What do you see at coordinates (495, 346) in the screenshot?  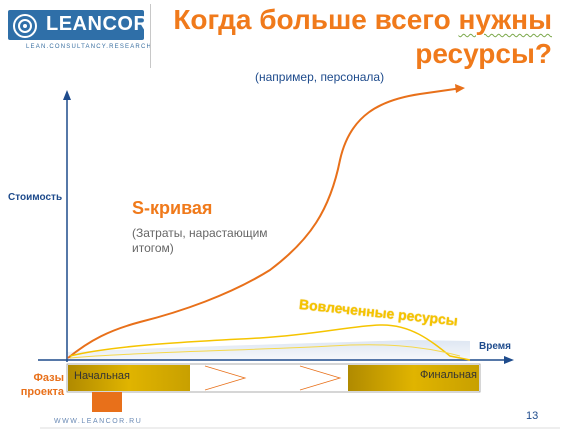 I see `x-axis-label: Время` at bounding box center [495, 346].